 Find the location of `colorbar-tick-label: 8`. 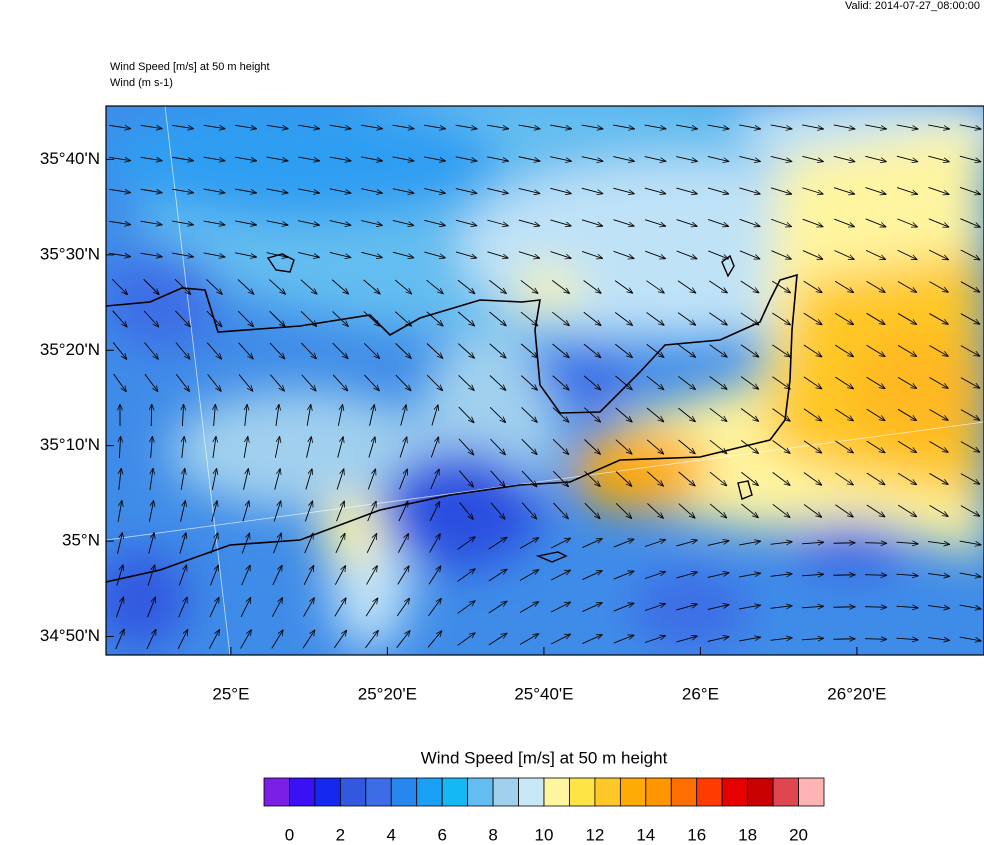

colorbar-tick-label: 8 is located at coordinates (492, 834).